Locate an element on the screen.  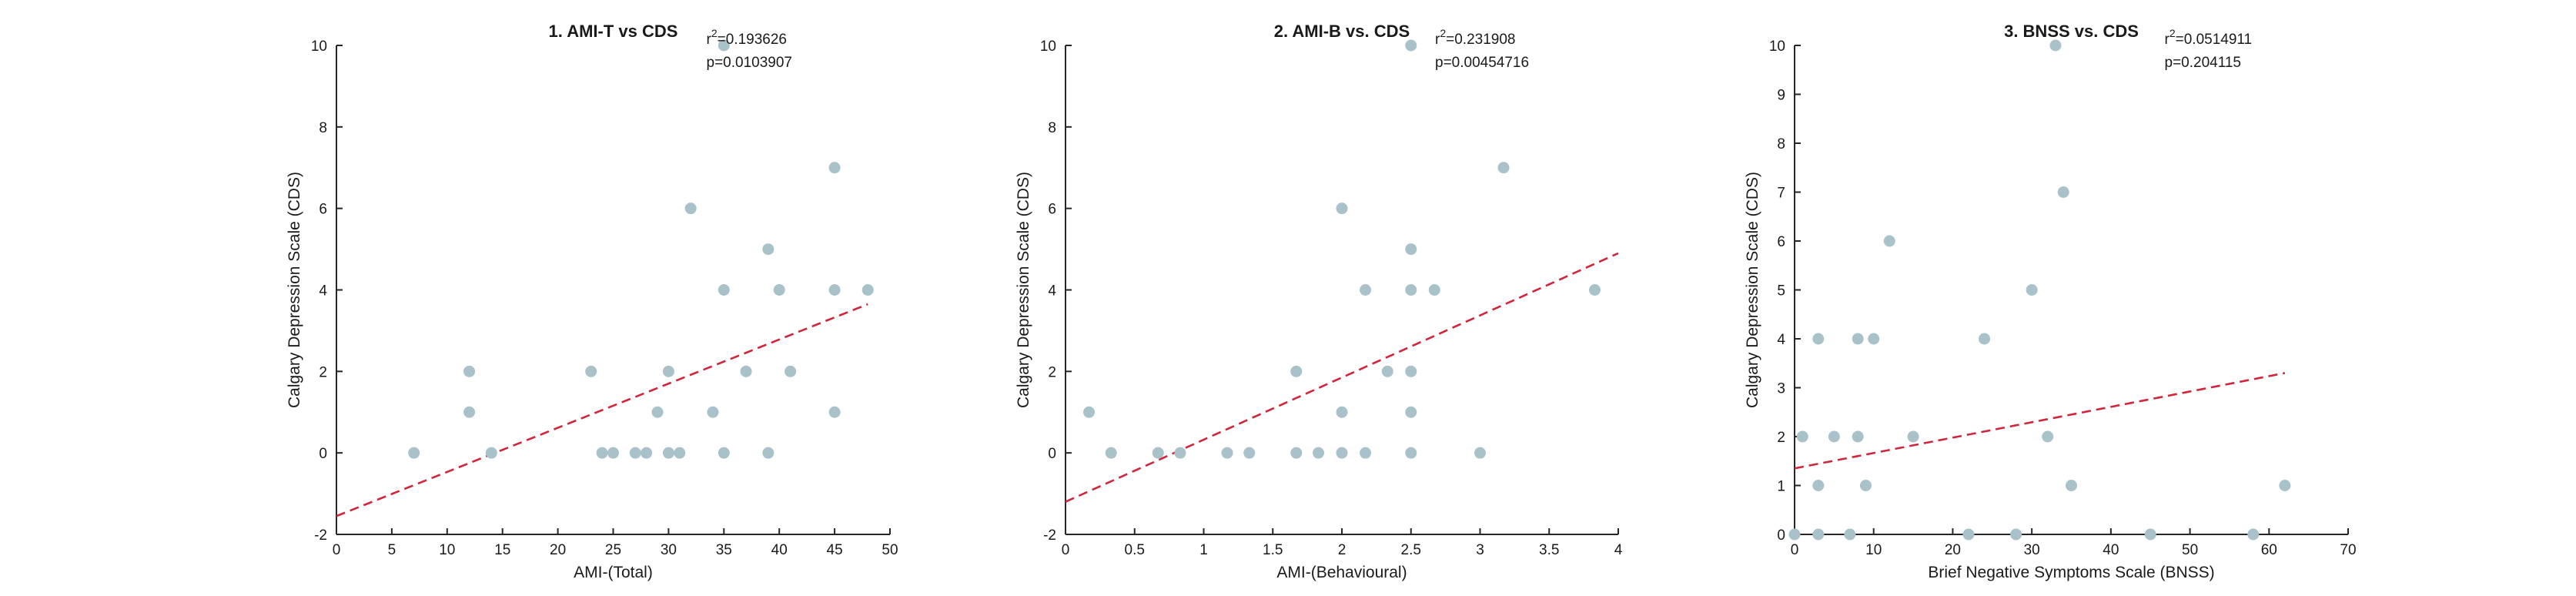
x-tick-label: 3.5 is located at coordinates (1549, 550).